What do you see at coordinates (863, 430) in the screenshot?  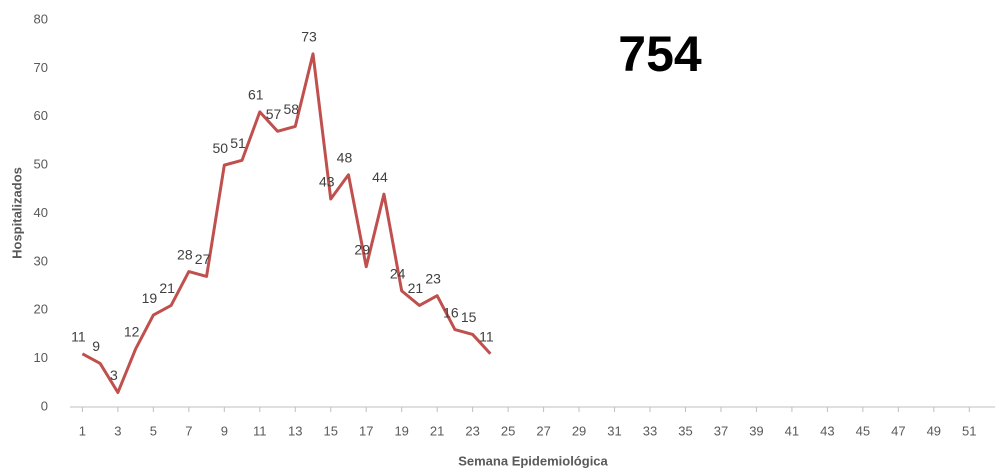 I see `x-tick-label: 45` at bounding box center [863, 430].